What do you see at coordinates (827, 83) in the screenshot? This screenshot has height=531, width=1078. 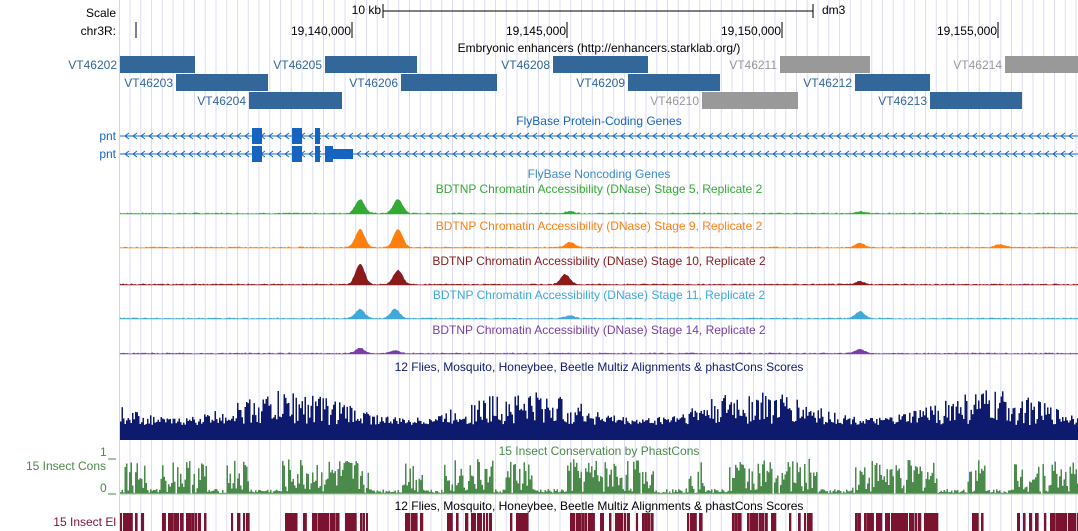 I see `enhancer-label: VT46212` at bounding box center [827, 83].